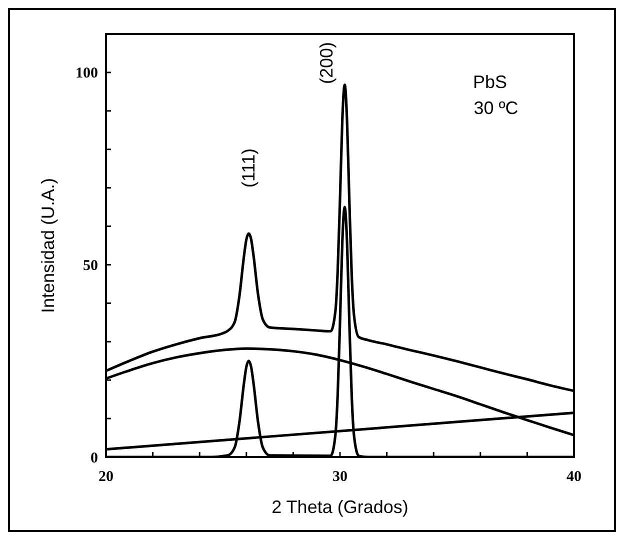 The height and width of the screenshot is (540, 624). Describe the element at coordinates (490, 82) in the screenshot. I see `annotation: PbS` at that location.